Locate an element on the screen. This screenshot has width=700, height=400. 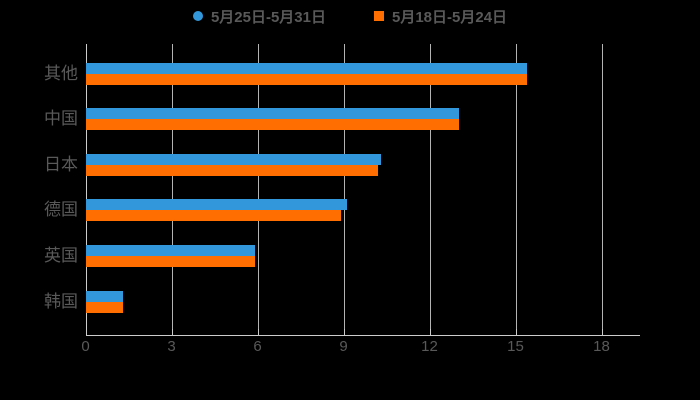
x-axis-line is located at coordinates (362, 335).